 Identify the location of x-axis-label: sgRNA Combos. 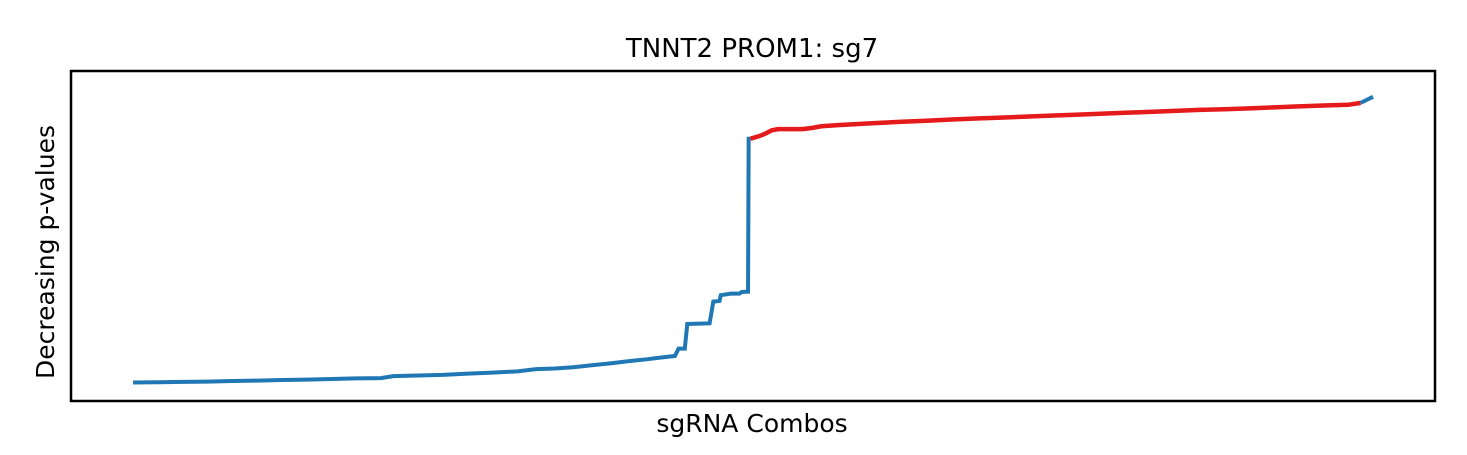
(751, 423).